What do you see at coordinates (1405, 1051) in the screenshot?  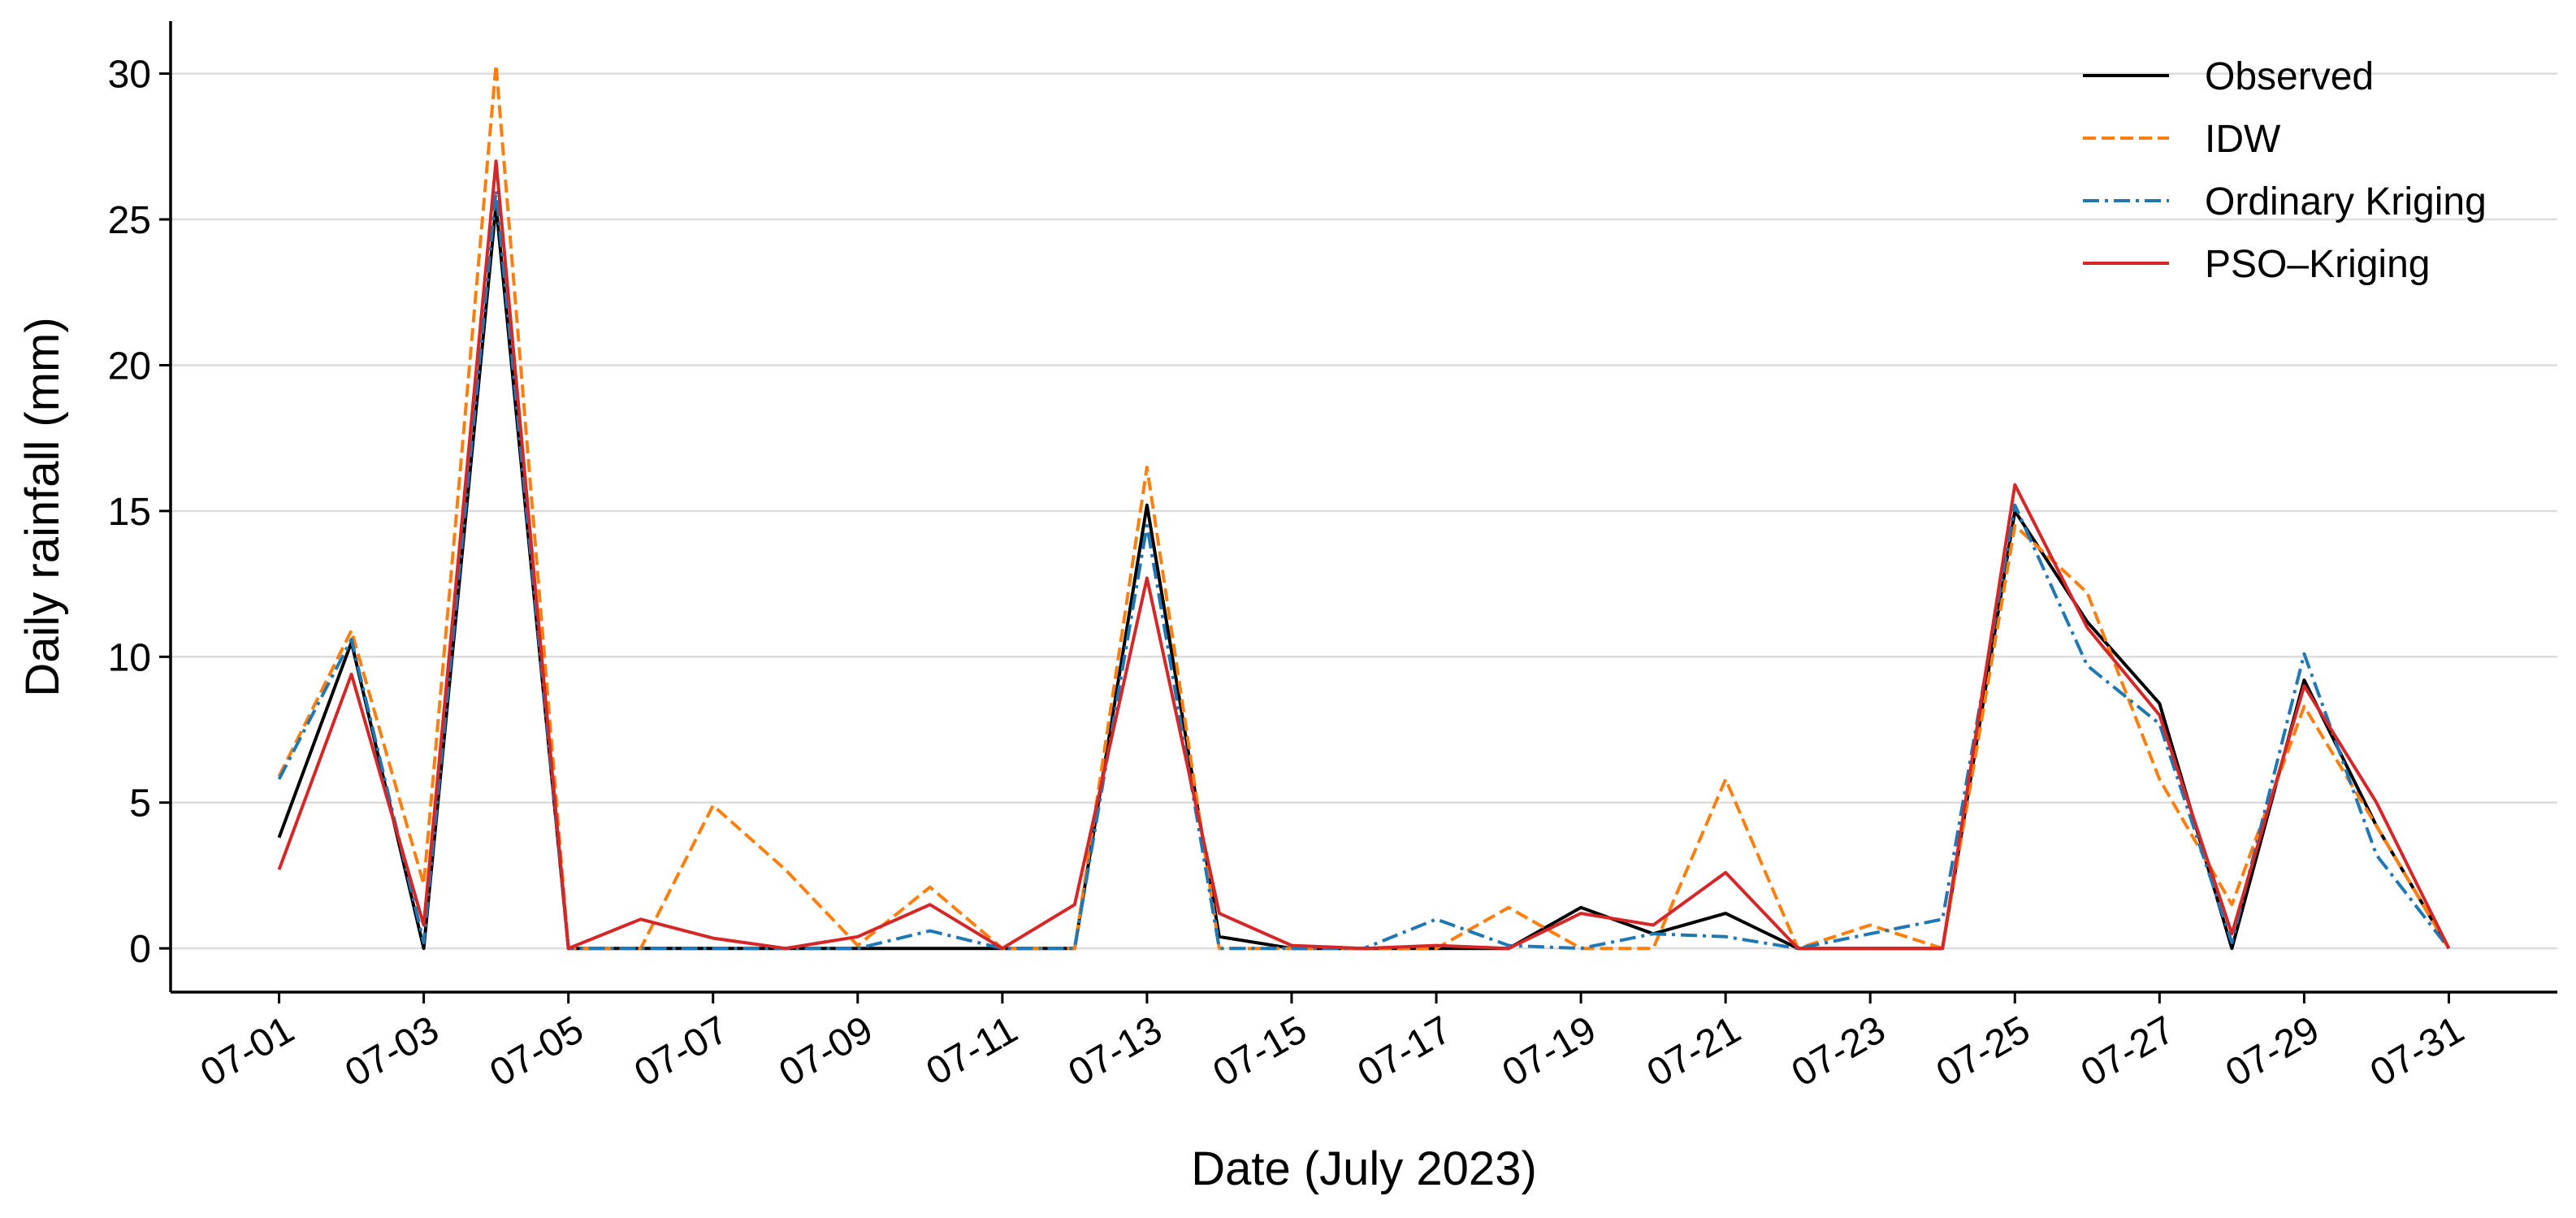 I see `x-tick-label: 07-17` at bounding box center [1405, 1051].